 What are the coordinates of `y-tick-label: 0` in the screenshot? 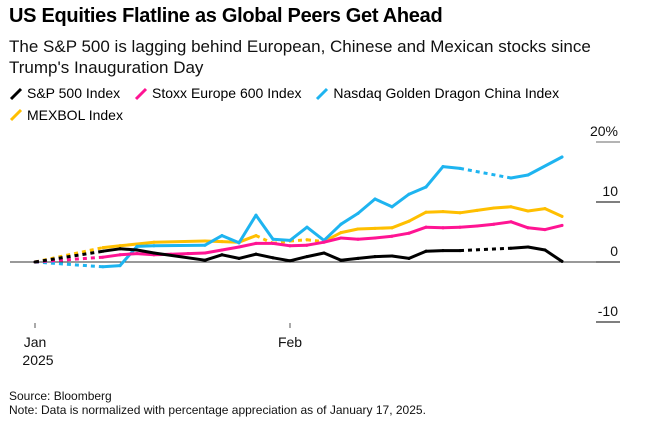 It's located at (614, 251).